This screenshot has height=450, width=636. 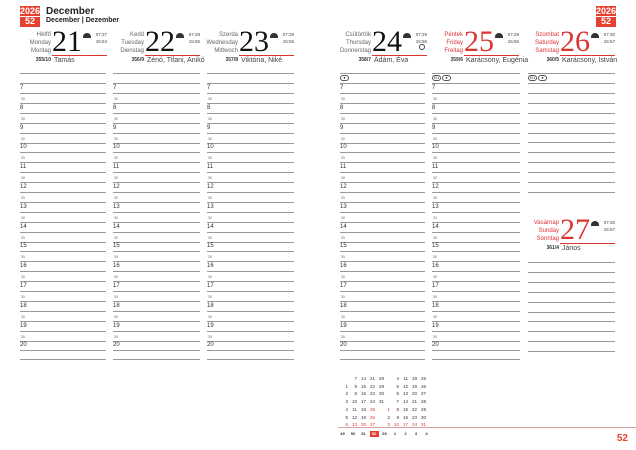 I want to click on week-number: 4, so click(x=426, y=433).